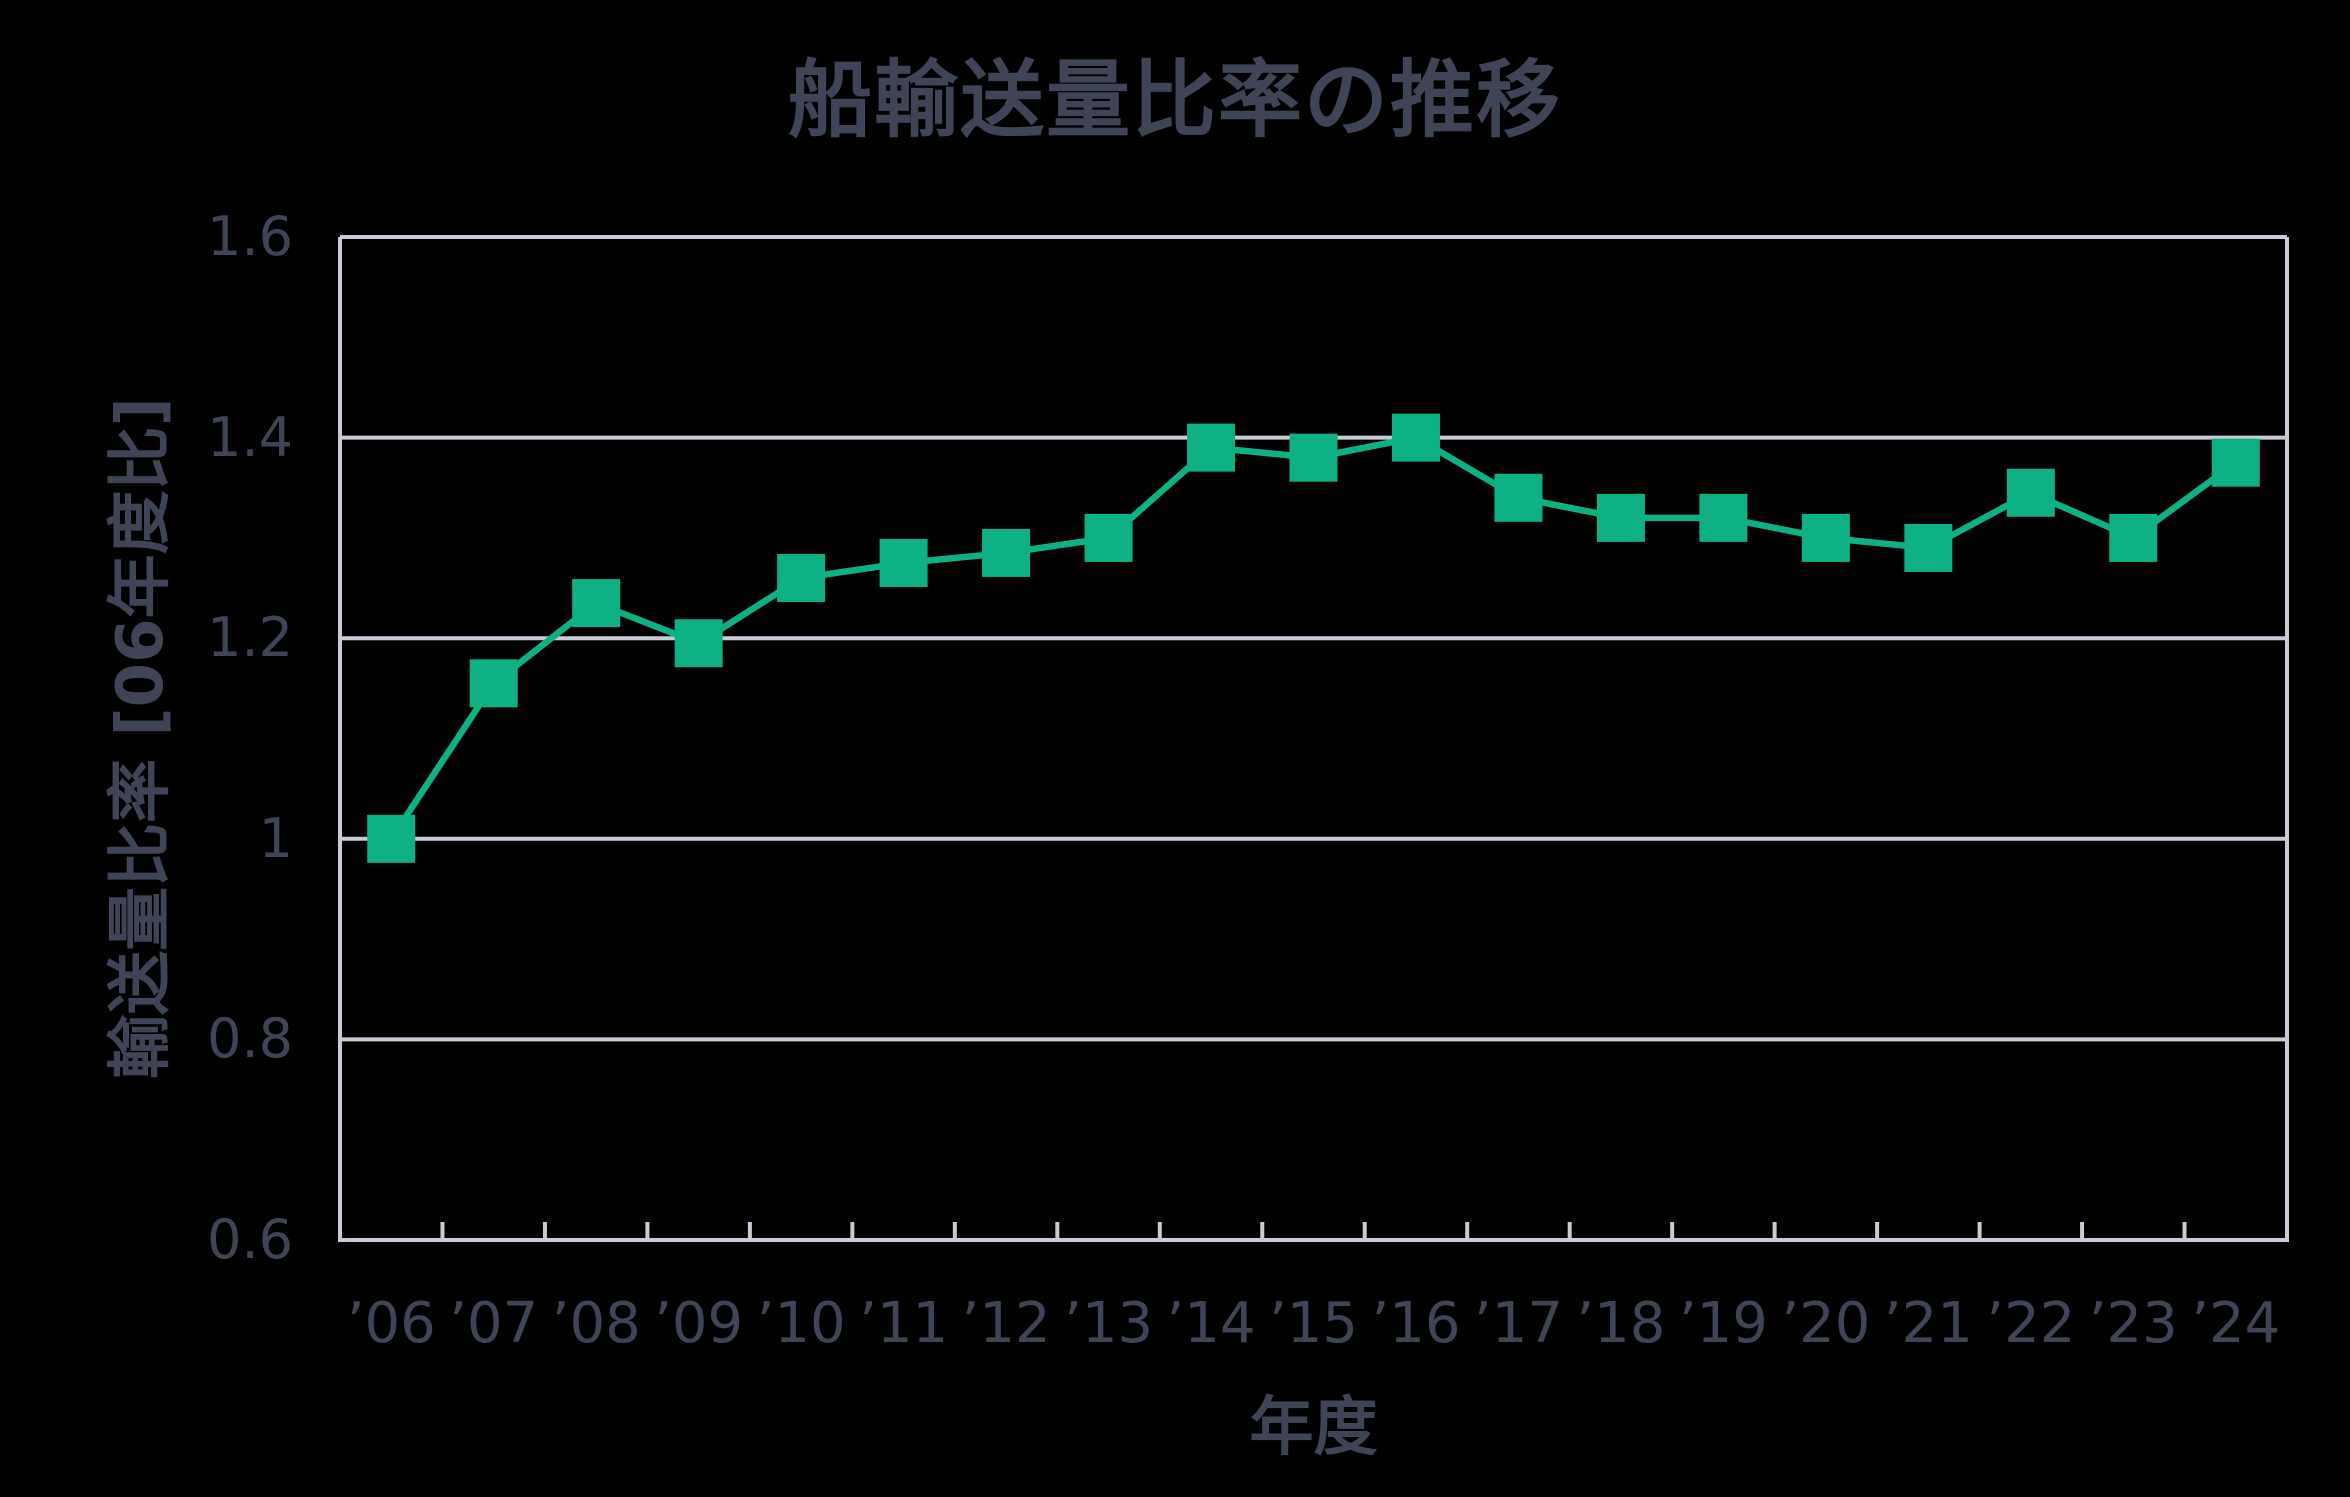 This screenshot has width=2350, height=1497. I want to click on x-tick-label: ’08, so click(596, 1323).